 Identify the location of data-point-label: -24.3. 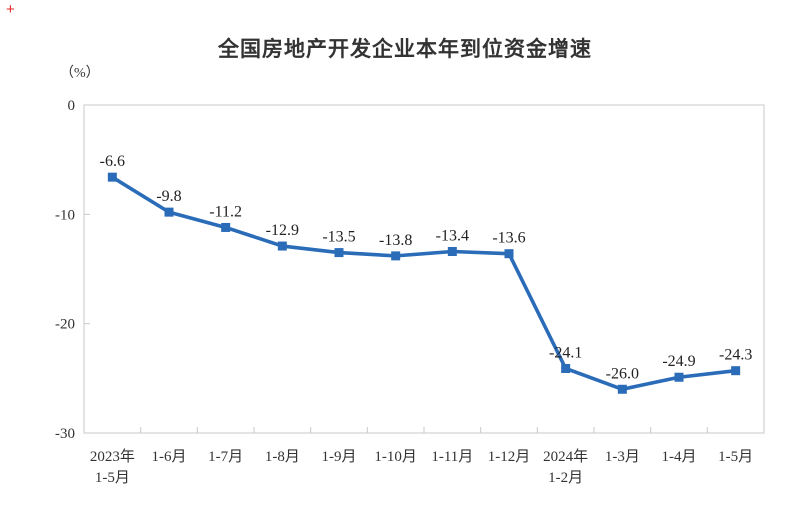
(735, 355).